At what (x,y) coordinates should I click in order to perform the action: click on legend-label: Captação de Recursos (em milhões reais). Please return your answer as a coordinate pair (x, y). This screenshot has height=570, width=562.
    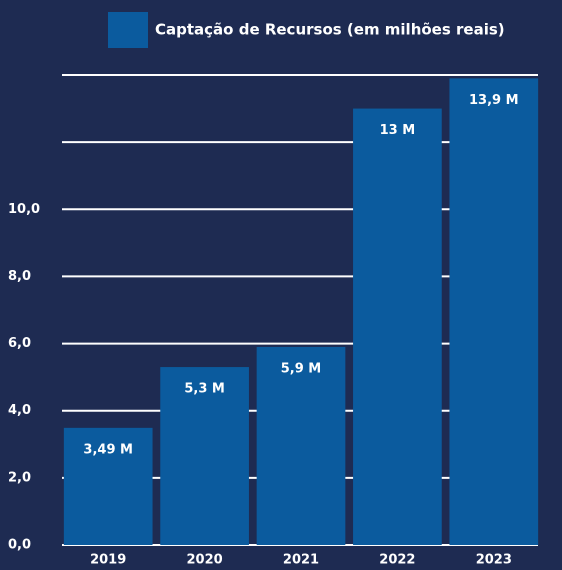
    Looking at the image, I should click on (330, 30).